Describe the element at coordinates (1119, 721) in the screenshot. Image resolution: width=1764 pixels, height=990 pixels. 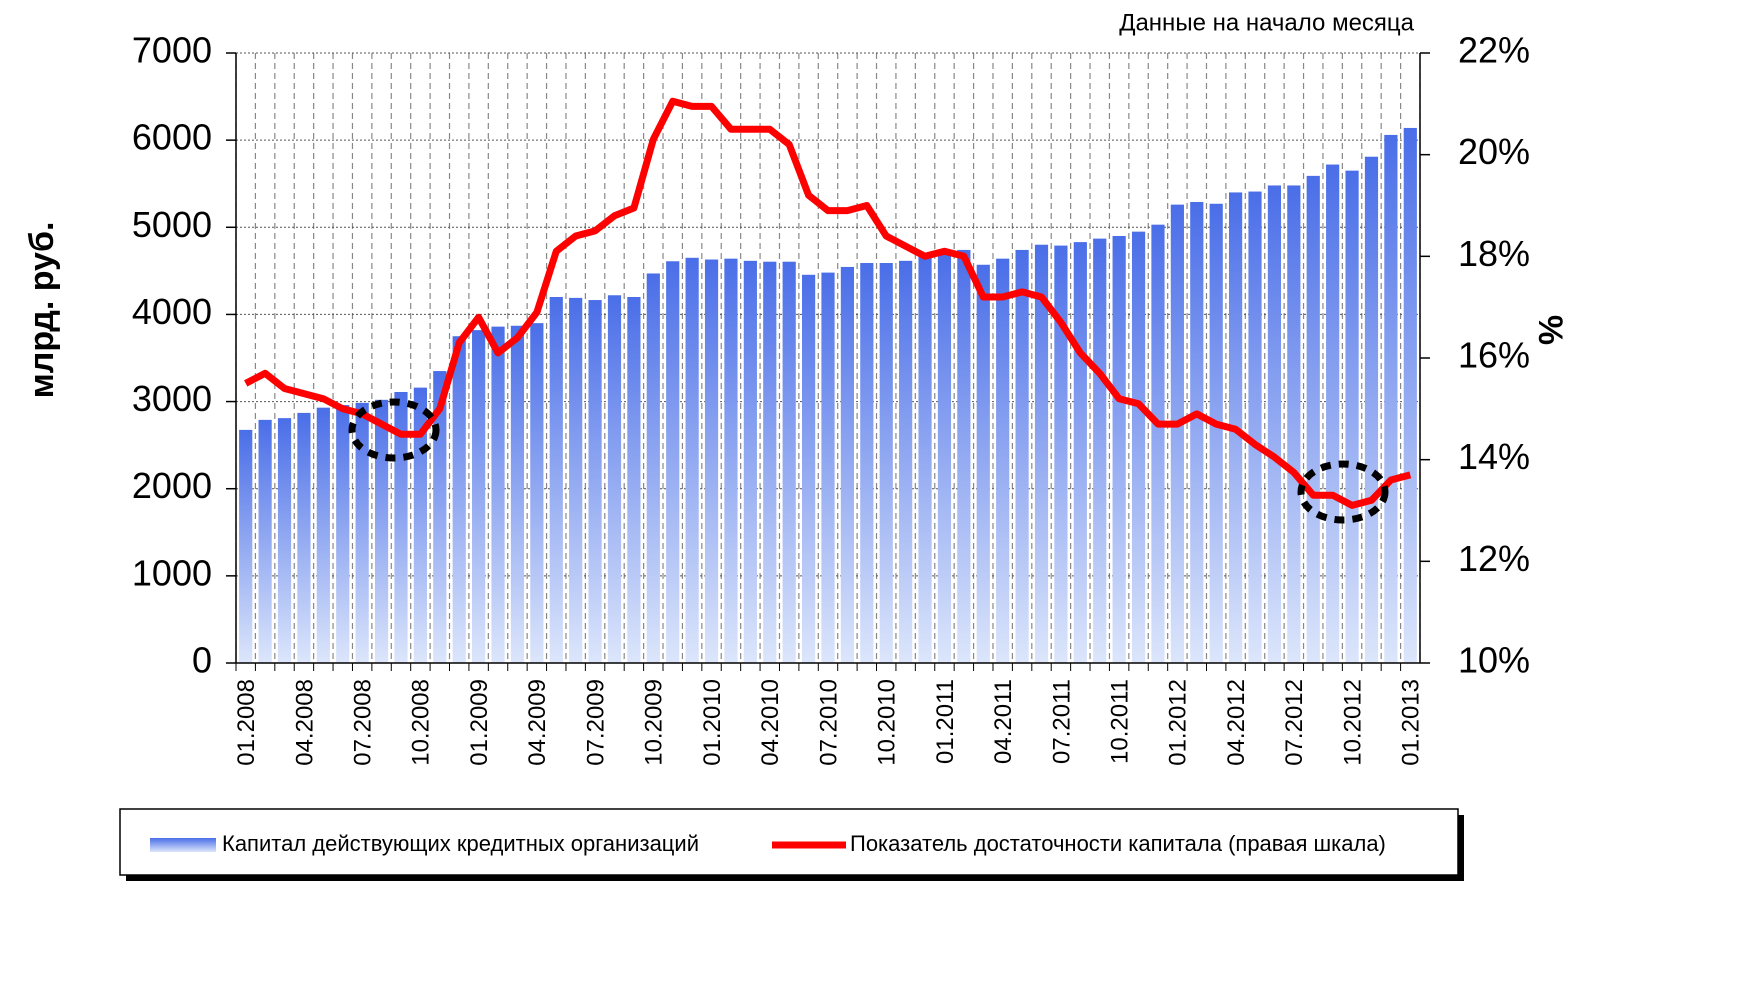
I see `x-tick-label: 10.2011` at that location.